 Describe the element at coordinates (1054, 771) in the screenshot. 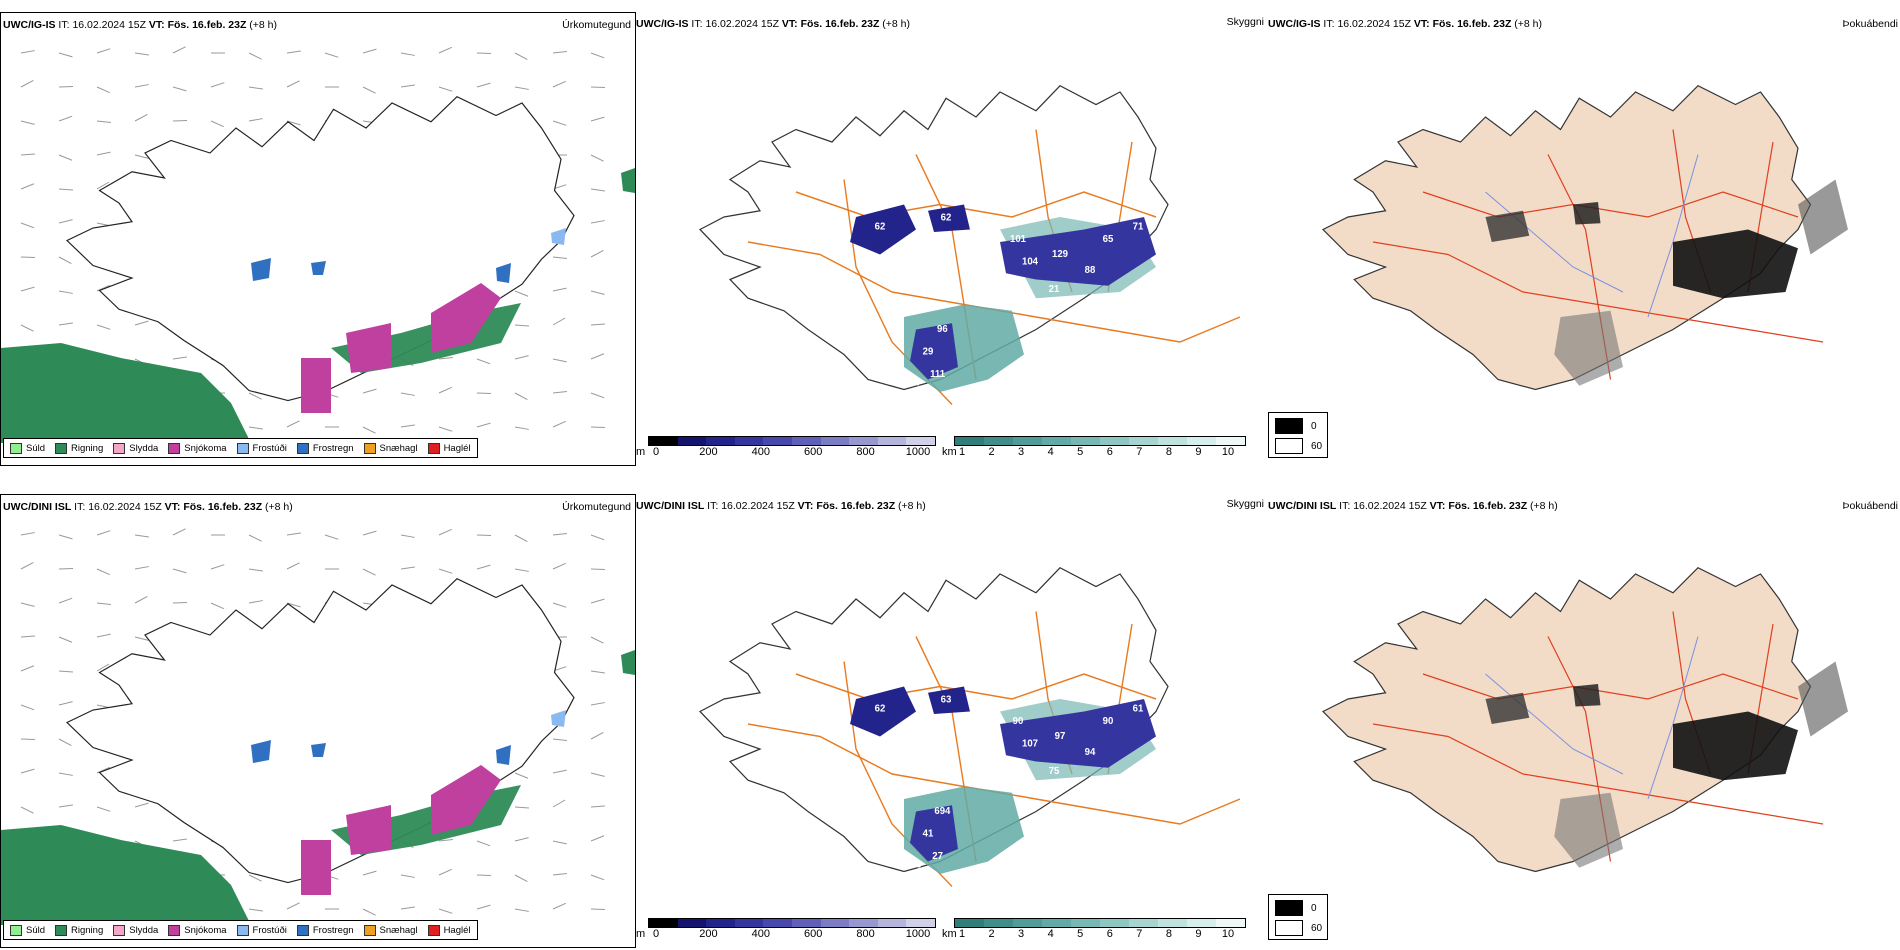

I see `visibility-value: 75` at that location.